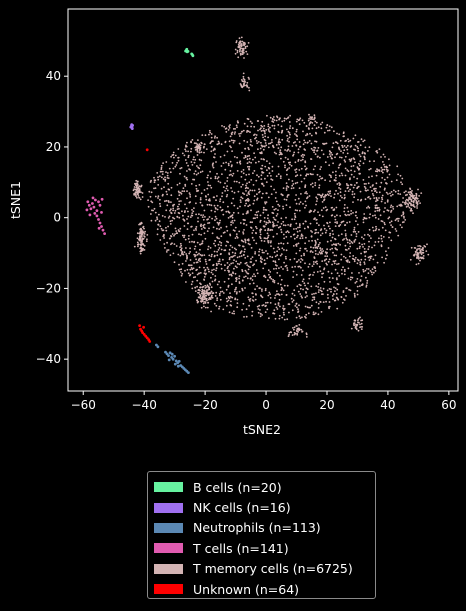 The width and height of the screenshot is (466, 611). I want to click on legend-label: B cells (n=20), so click(237, 487).